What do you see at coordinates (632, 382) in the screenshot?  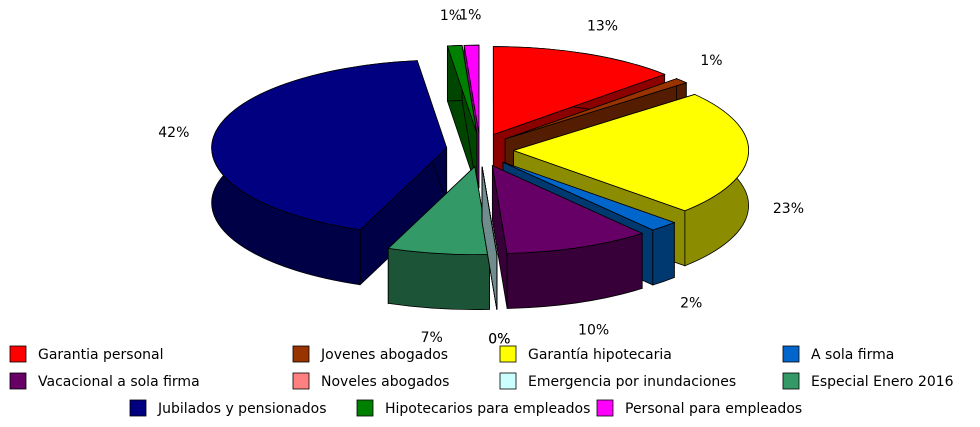 I see `legend-label: Emergencia por inundaciones` at bounding box center [632, 382].